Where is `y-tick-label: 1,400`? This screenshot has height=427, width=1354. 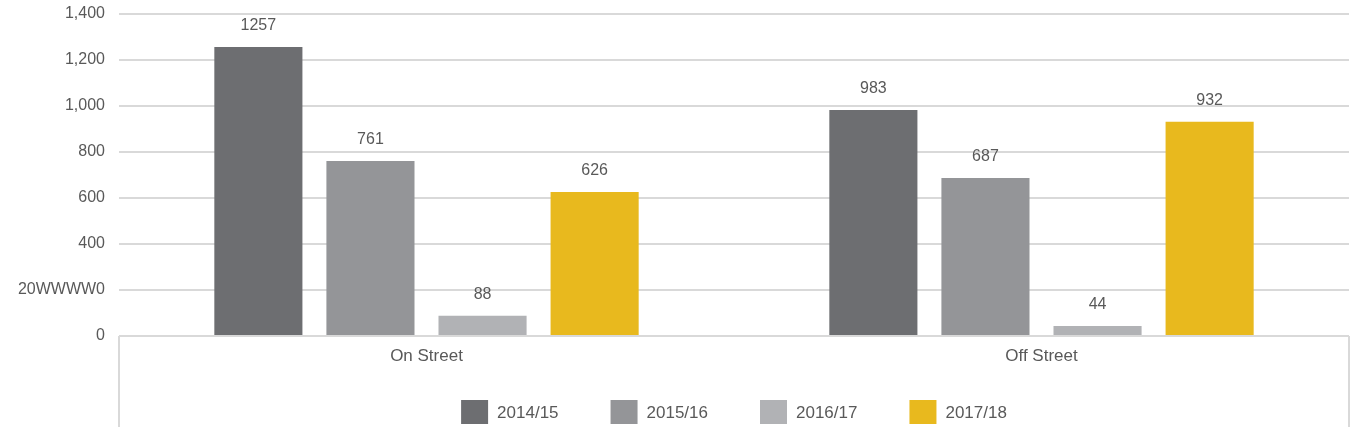
y-tick-label: 1,400 is located at coordinates (85, 13).